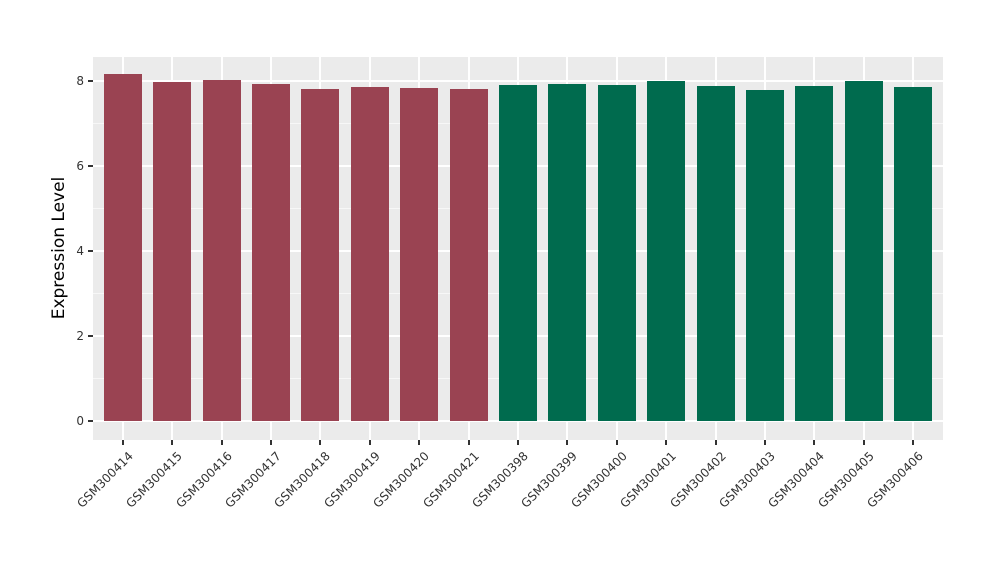  I want to click on bar-GSM300417, so click(271, 252).